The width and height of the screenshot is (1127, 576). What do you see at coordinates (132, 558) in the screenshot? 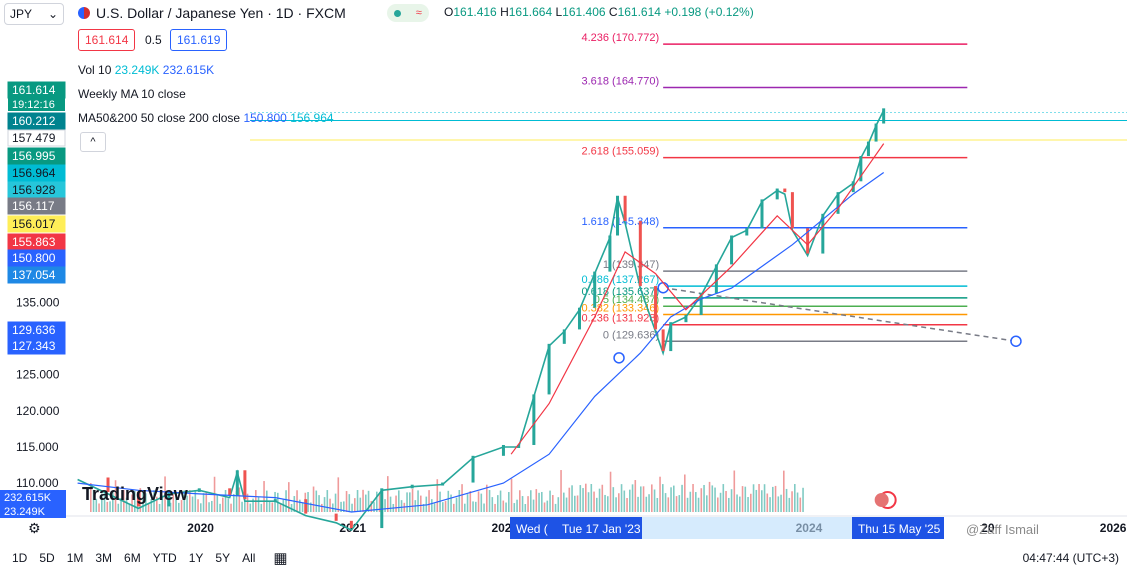
I see `timeframe-6m: 6M` at bounding box center [132, 558].